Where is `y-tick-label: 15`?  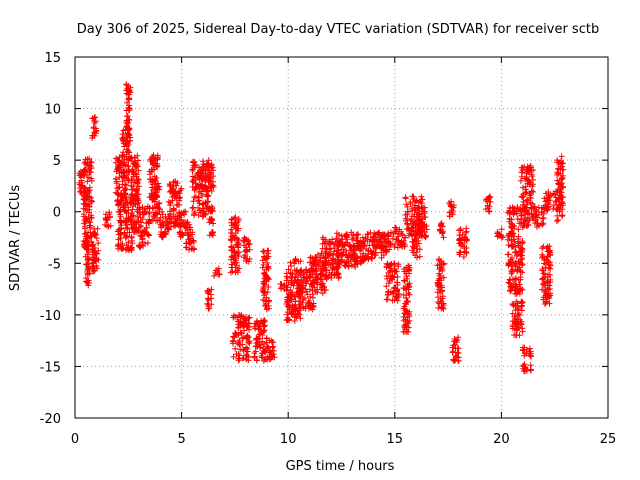
y-tick-label: 15 is located at coordinates (52, 58).